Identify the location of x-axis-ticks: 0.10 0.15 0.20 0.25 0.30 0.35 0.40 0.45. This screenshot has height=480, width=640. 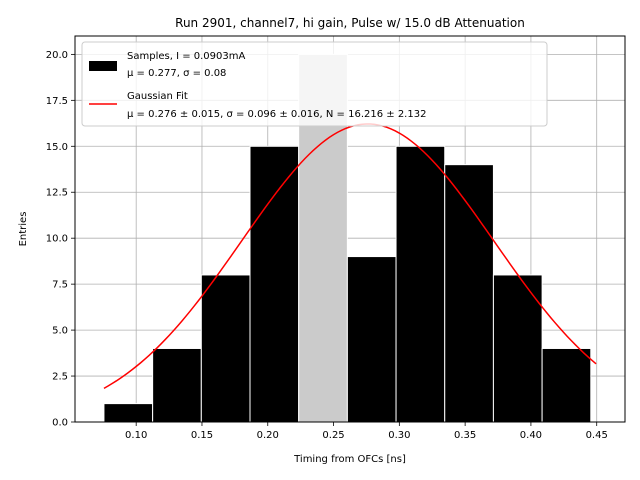
(366, 431).